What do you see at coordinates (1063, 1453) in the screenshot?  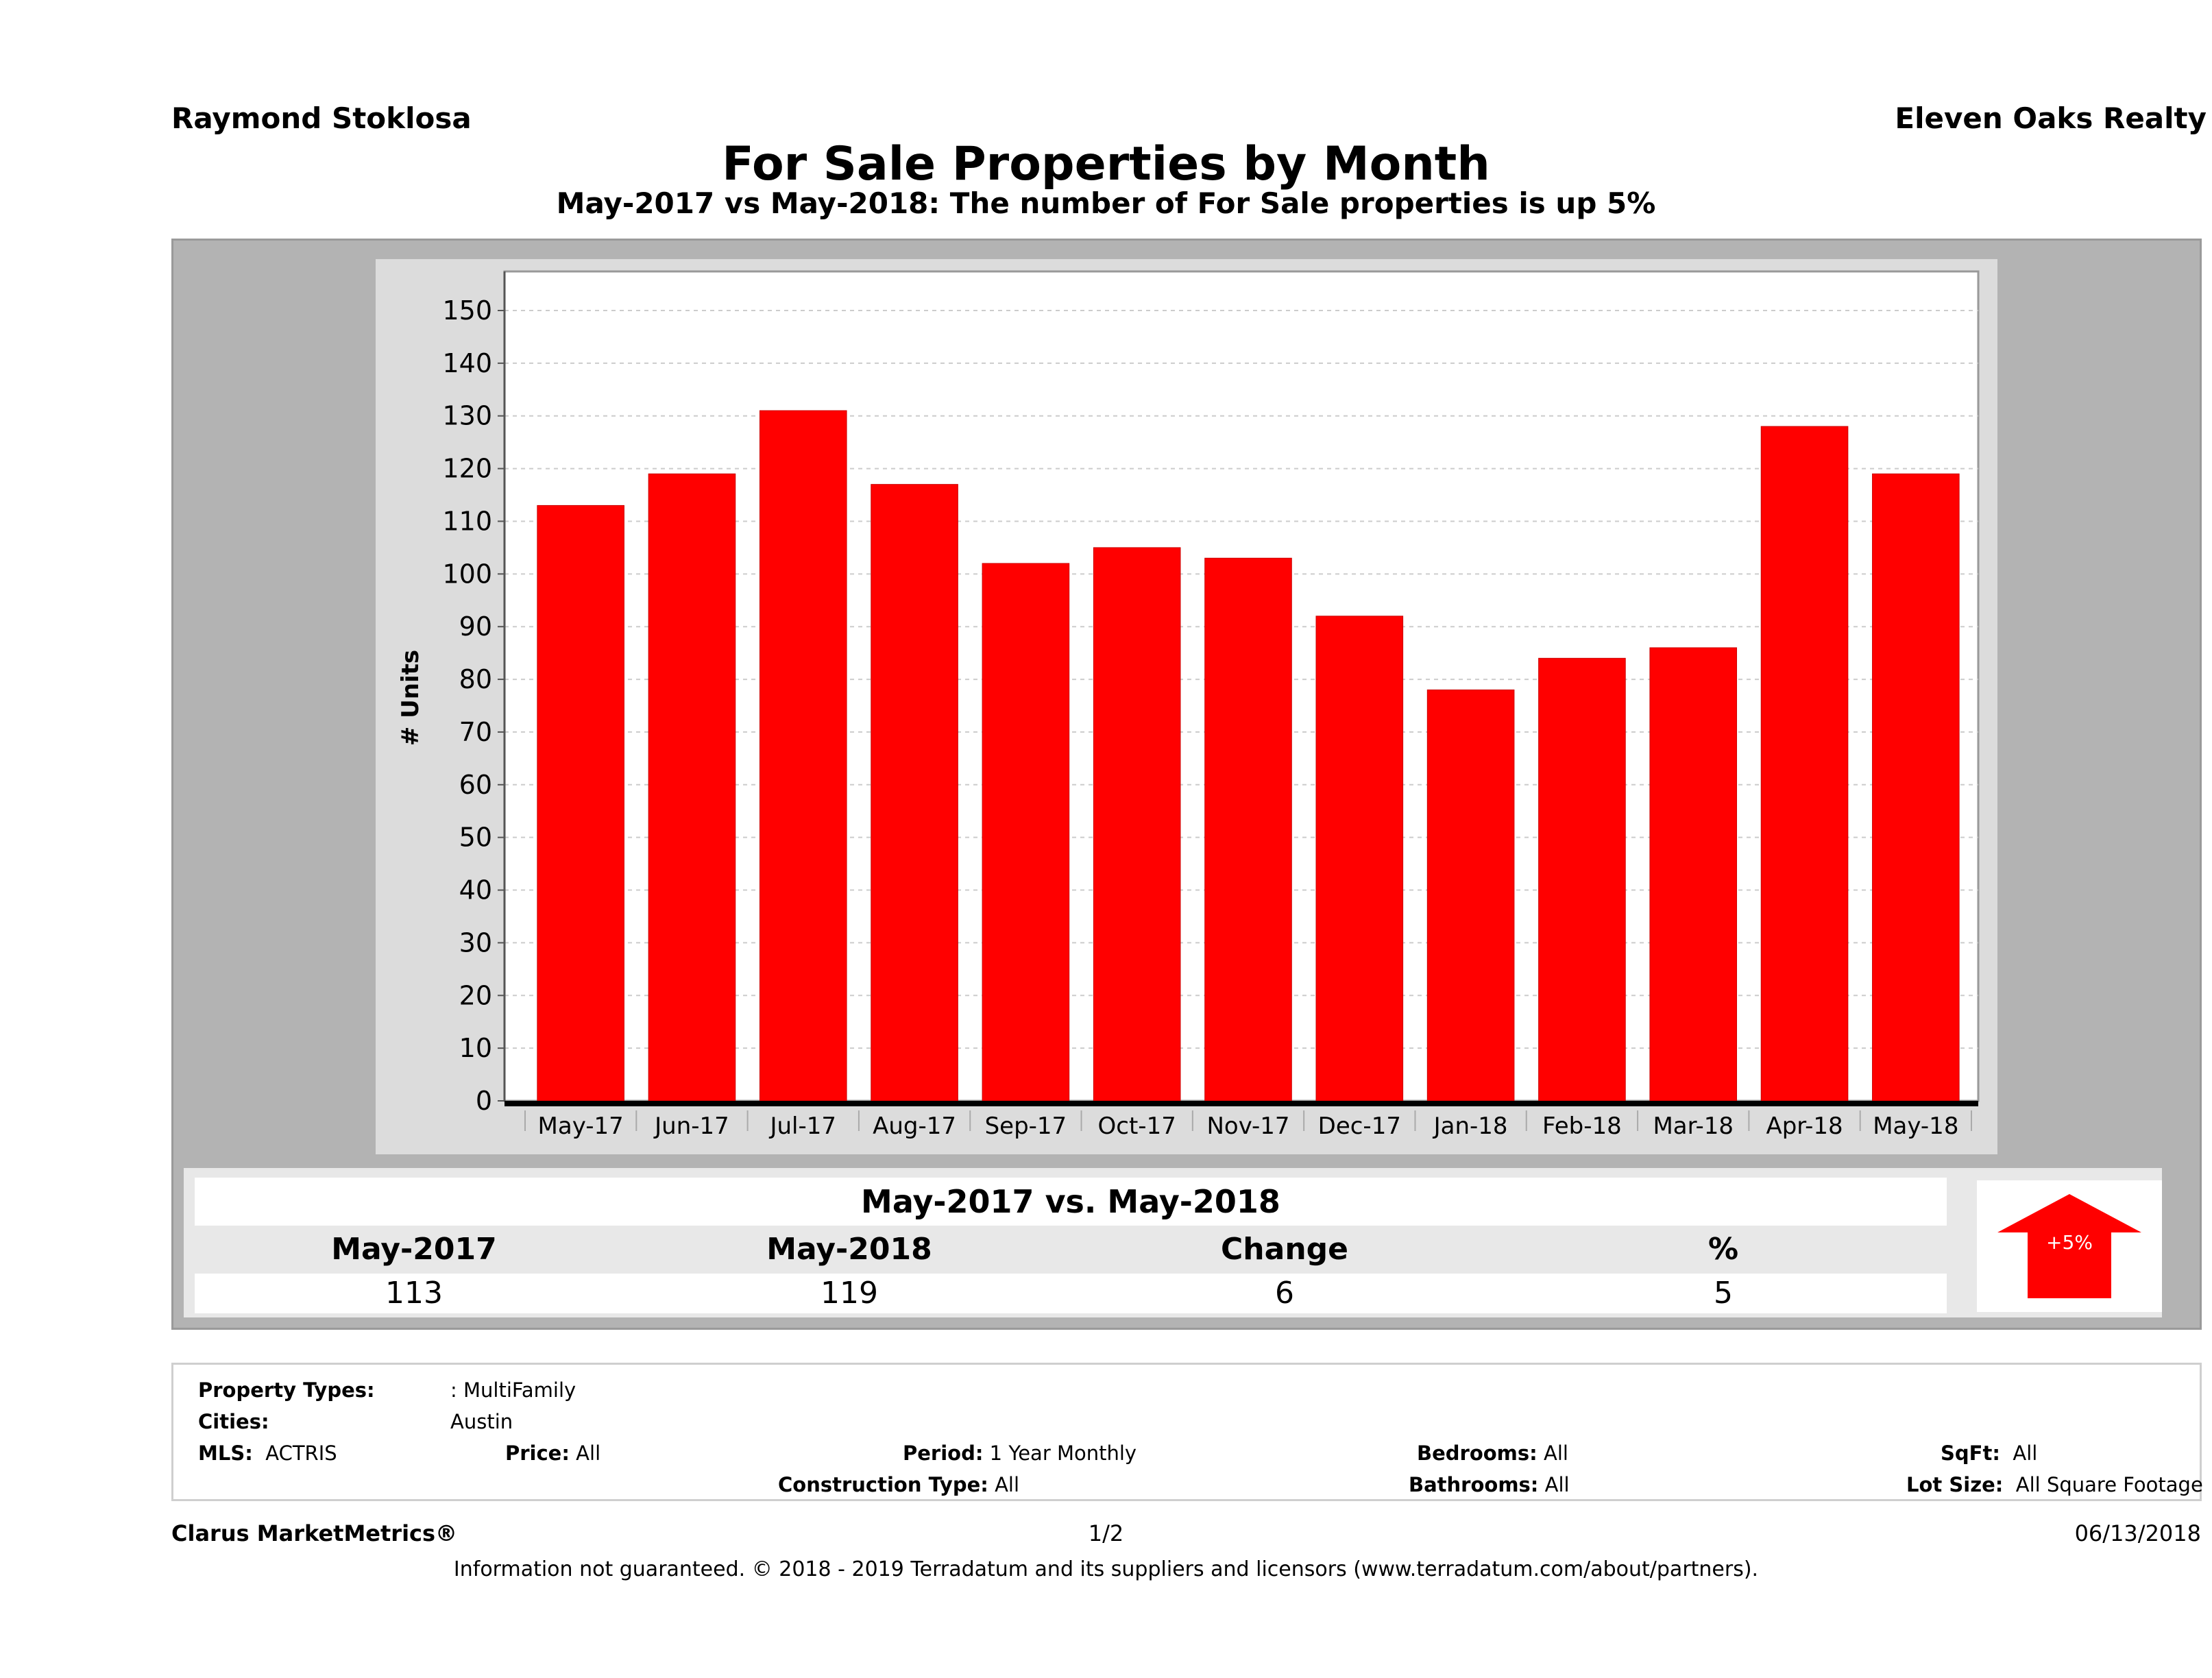 I see `filter-value-period: 1 Year Monthly` at bounding box center [1063, 1453].